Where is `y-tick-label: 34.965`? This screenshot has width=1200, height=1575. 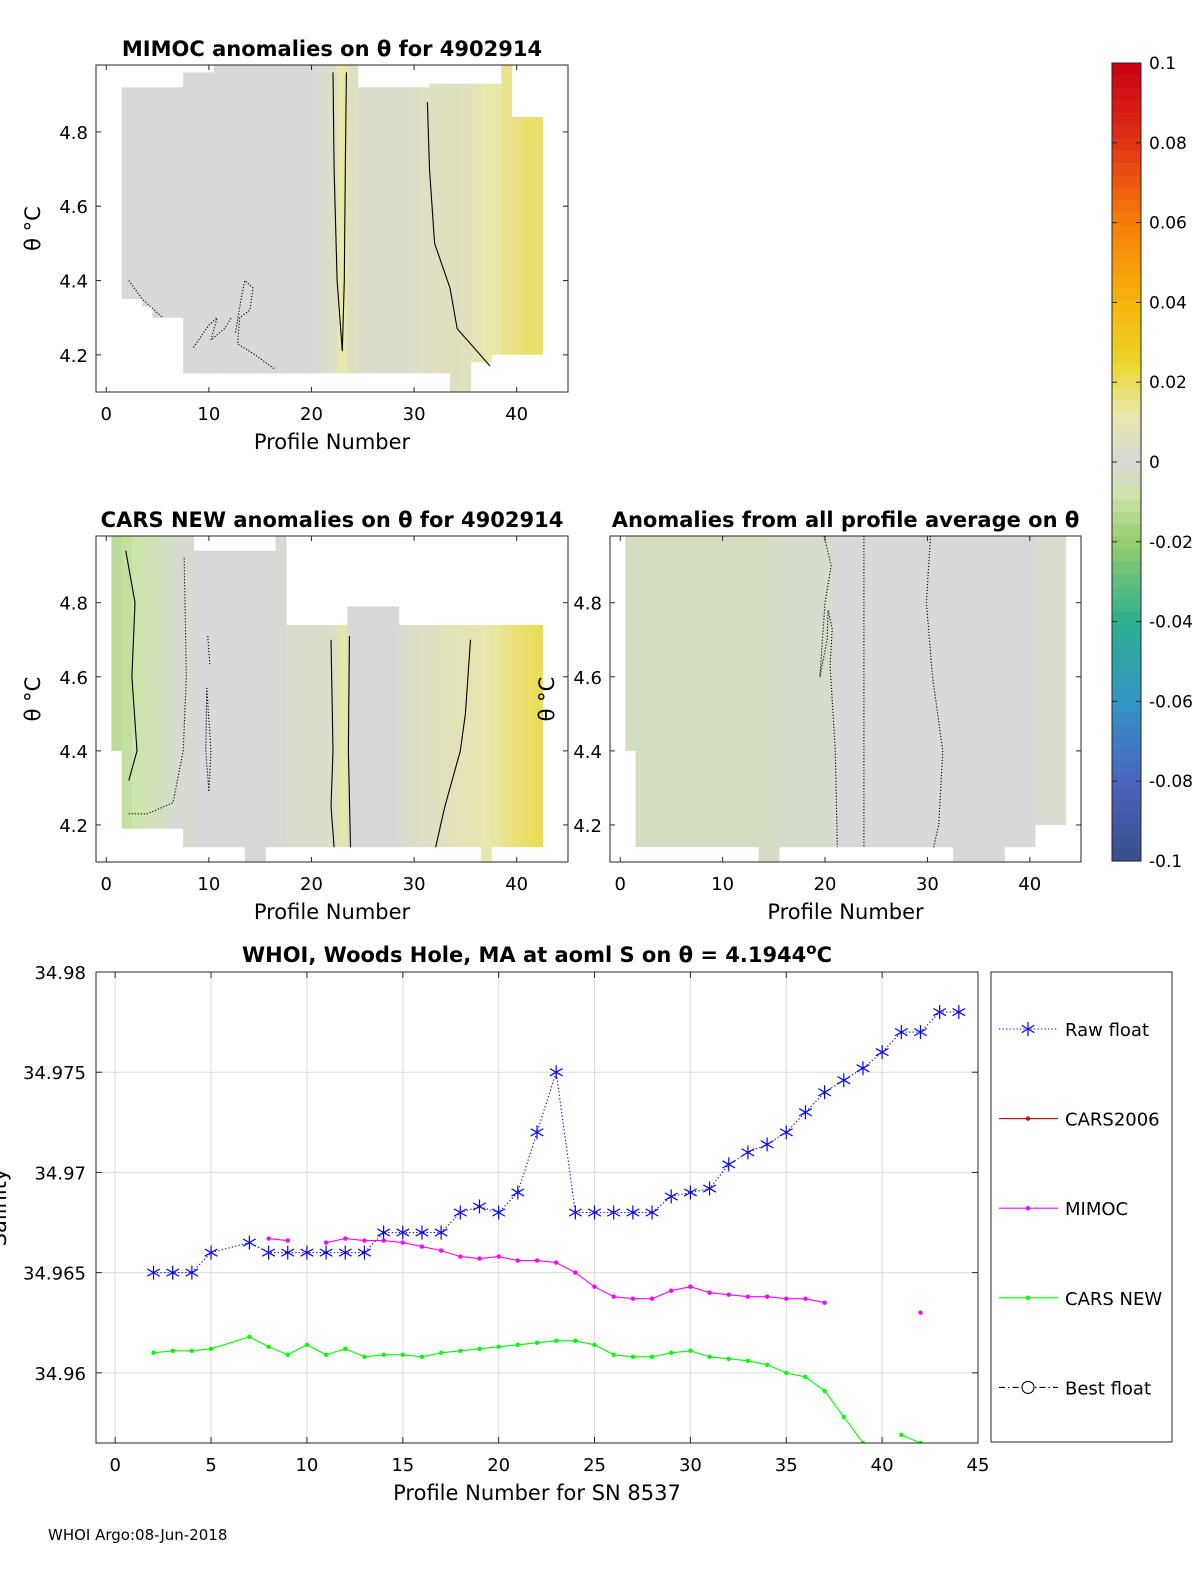
y-tick-label: 34.965 is located at coordinates (54, 1274).